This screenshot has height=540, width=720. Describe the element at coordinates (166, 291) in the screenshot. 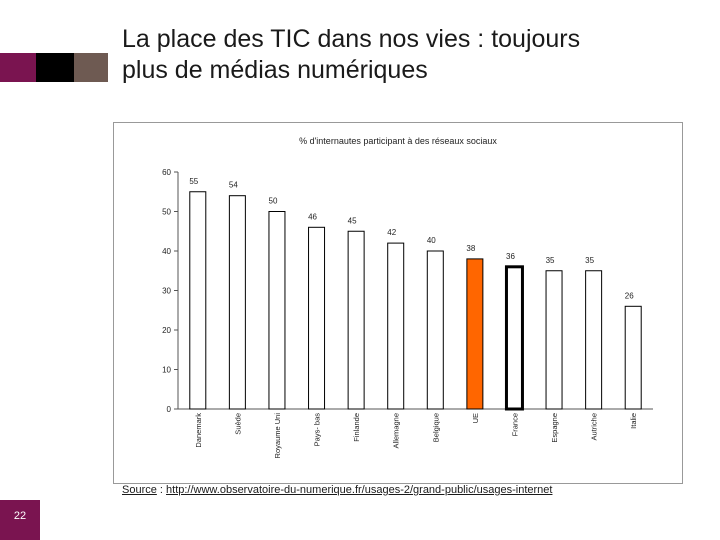

I see `y-tick-label: 30` at that location.